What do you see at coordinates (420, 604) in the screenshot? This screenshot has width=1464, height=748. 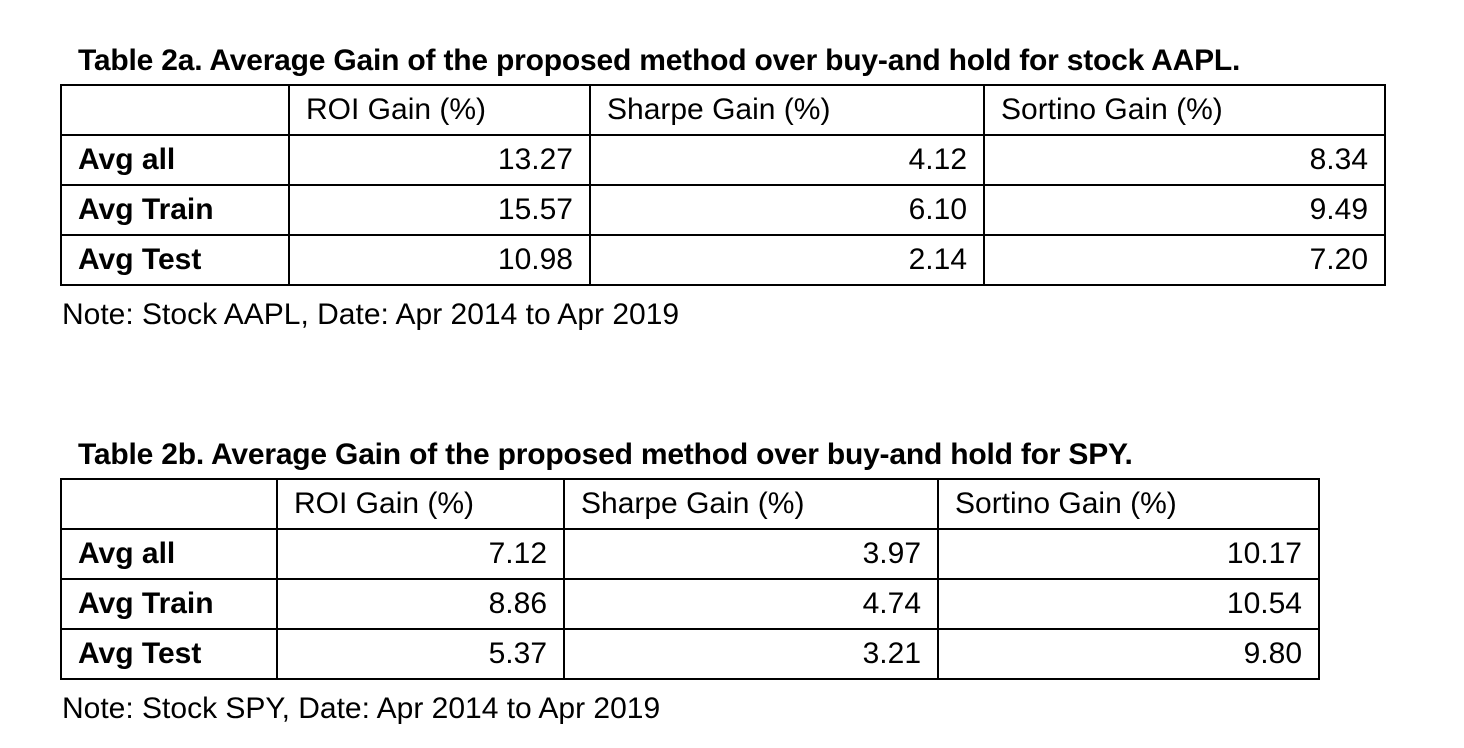 I see `roi-gain-cell: 8.86` at bounding box center [420, 604].